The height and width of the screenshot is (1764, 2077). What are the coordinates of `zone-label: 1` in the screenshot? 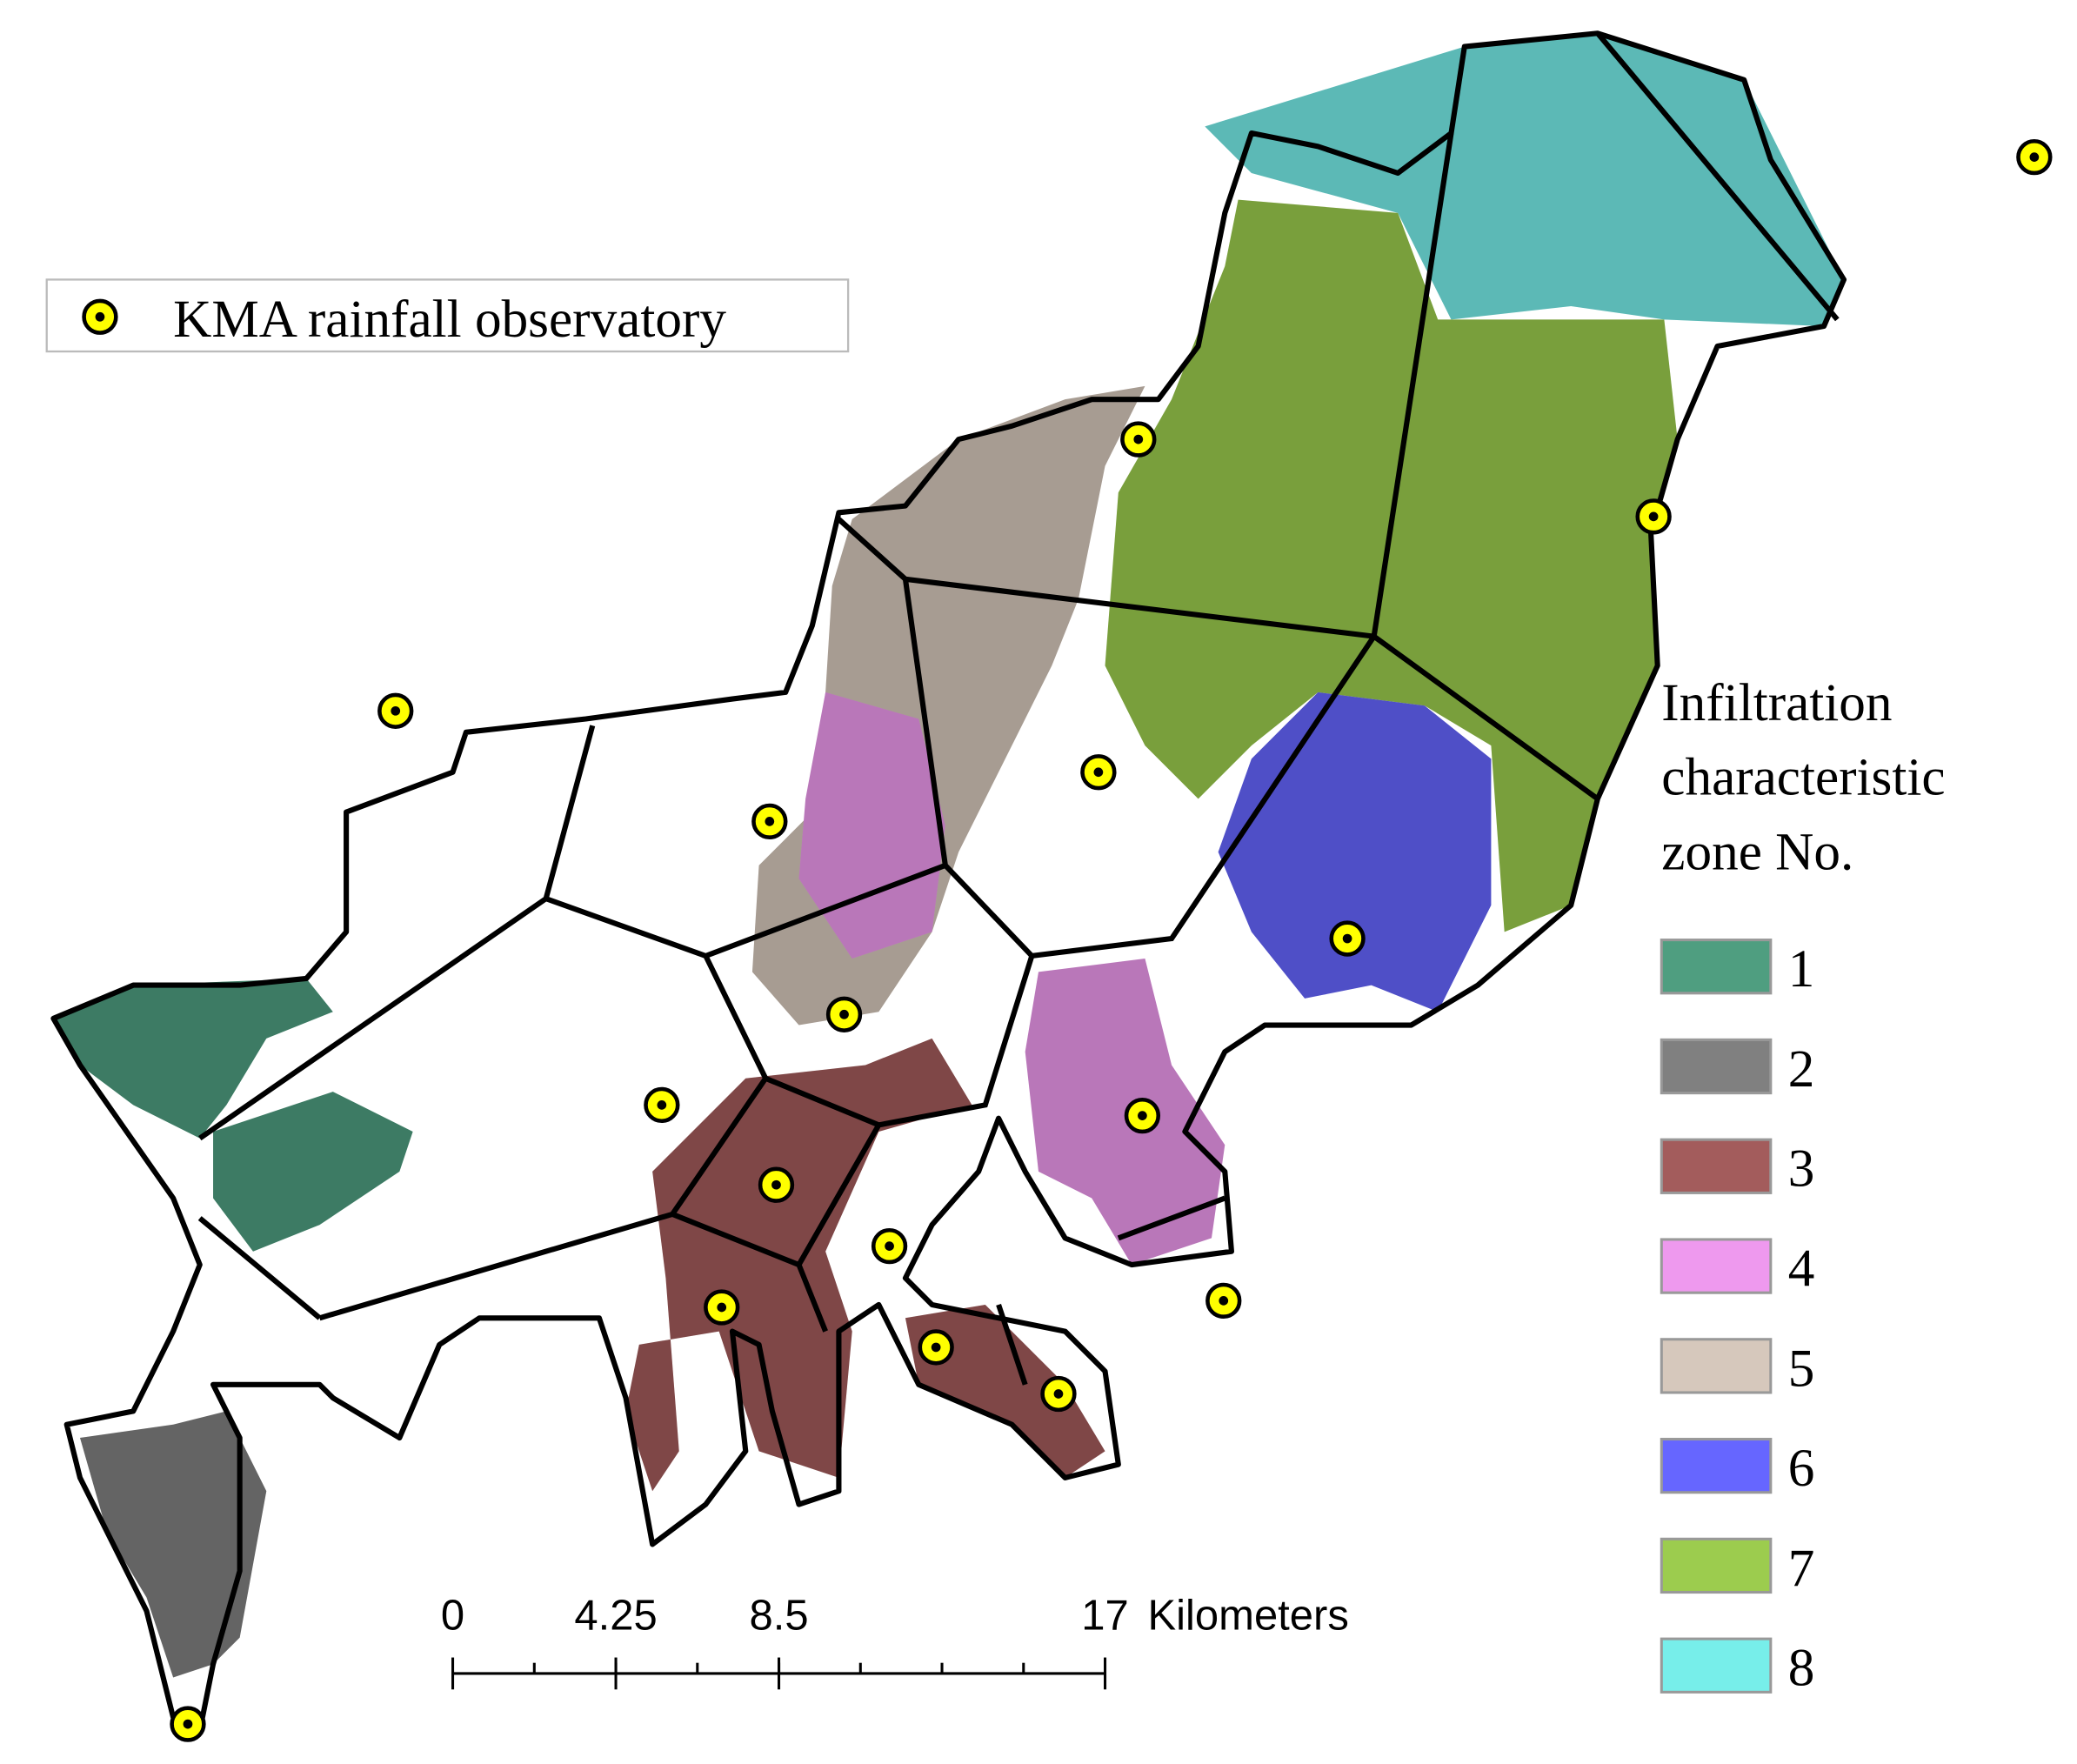 It's located at (1801, 969).